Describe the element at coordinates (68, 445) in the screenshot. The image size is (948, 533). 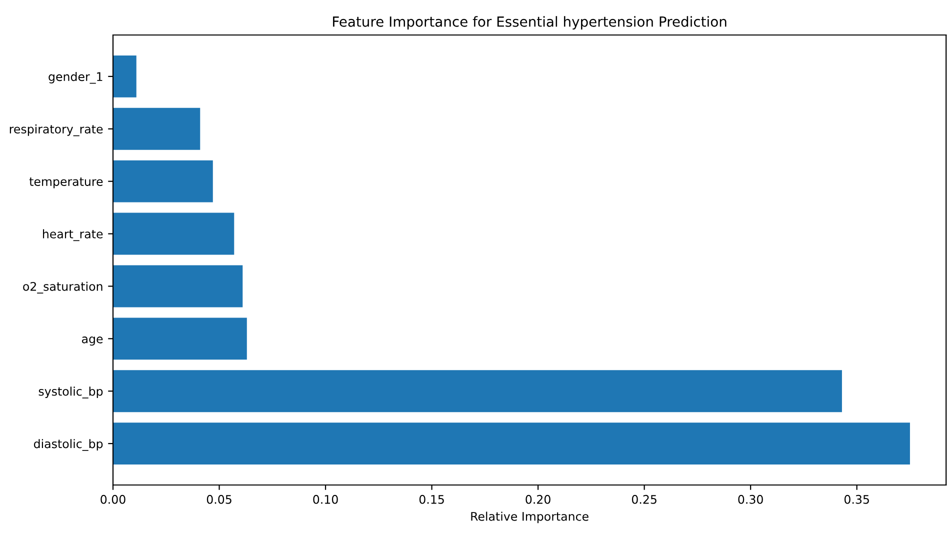
I see `y-tick-label: diastolic_bp` at that location.